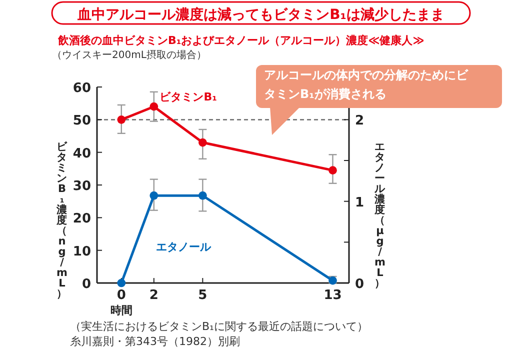 The image size is (527, 350). I want to click on series-label: エタノール, so click(184, 247).